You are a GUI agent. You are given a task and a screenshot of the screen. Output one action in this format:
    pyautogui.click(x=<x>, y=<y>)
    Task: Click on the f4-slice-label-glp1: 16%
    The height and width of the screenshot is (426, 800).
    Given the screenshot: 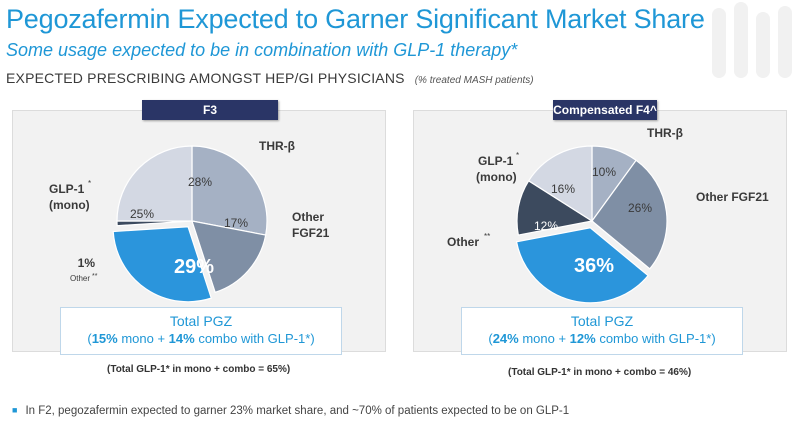 What is the action you would take?
    pyautogui.click(x=563, y=189)
    